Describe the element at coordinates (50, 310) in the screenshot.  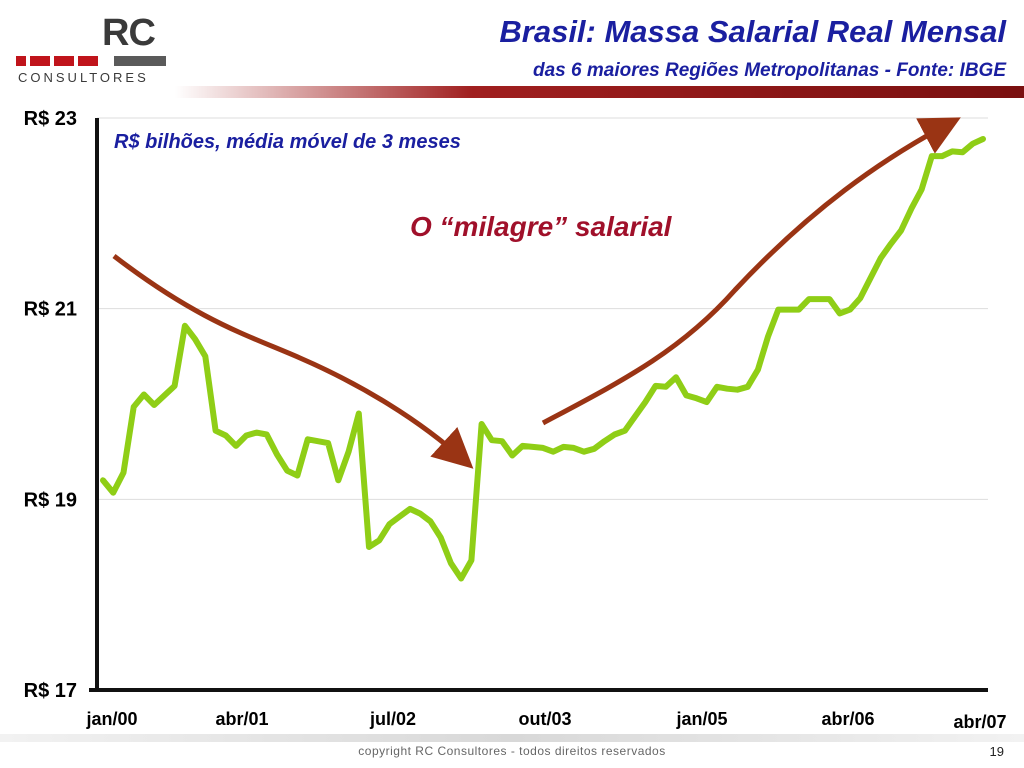
I see `y-tick-label: R$ 21` at that location.